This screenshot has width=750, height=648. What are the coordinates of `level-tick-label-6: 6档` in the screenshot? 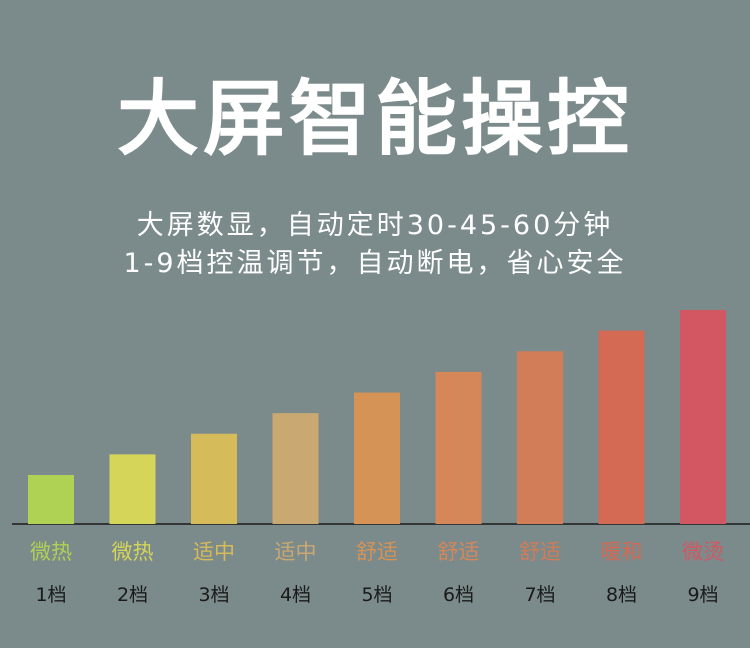 It's located at (458, 595).